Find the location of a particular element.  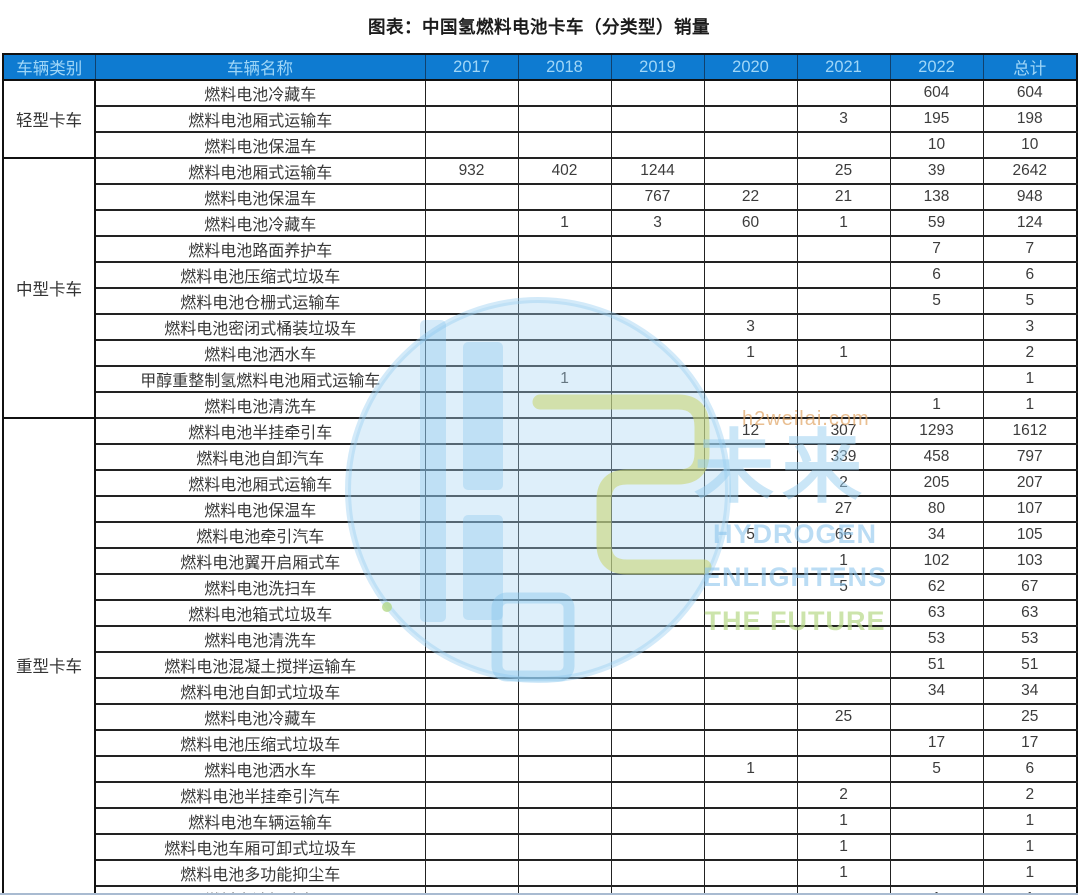

value-cell: 25 is located at coordinates (843, 717).